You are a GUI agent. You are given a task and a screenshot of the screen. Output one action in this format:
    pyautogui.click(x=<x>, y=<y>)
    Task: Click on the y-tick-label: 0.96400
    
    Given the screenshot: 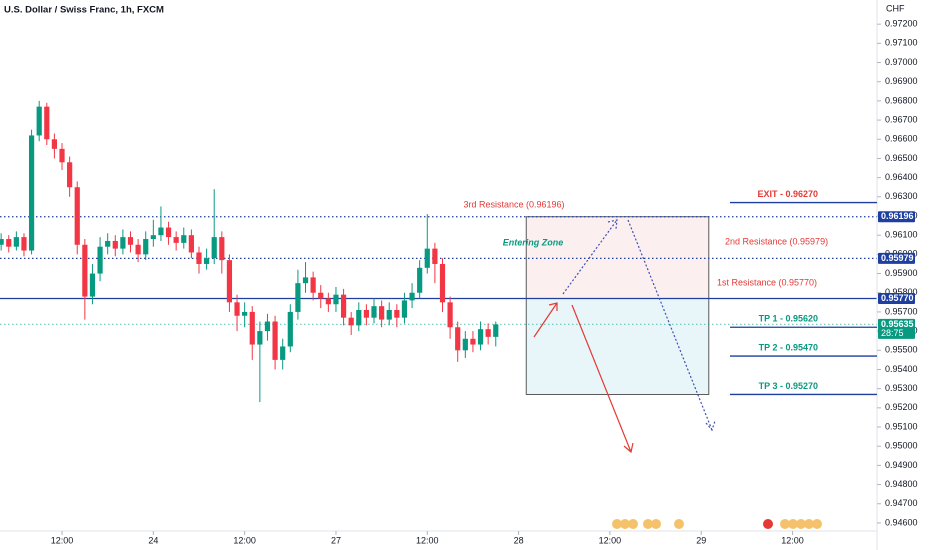 What is the action you would take?
    pyautogui.click(x=901, y=177)
    